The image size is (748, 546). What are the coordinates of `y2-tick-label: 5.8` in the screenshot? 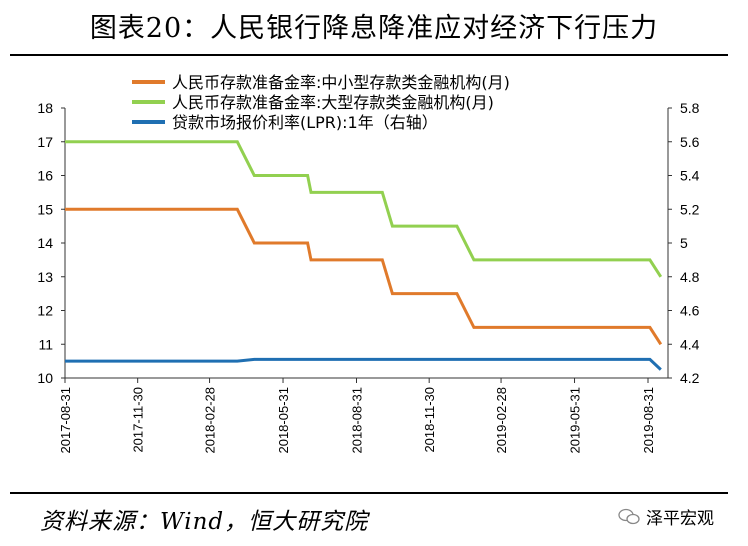 It's located at (690, 108).